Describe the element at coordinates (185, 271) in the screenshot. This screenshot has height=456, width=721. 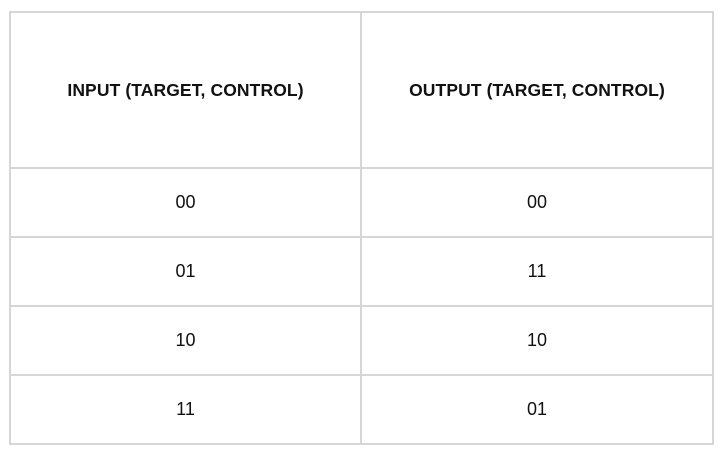
I see `input-cell: 01` at that location.